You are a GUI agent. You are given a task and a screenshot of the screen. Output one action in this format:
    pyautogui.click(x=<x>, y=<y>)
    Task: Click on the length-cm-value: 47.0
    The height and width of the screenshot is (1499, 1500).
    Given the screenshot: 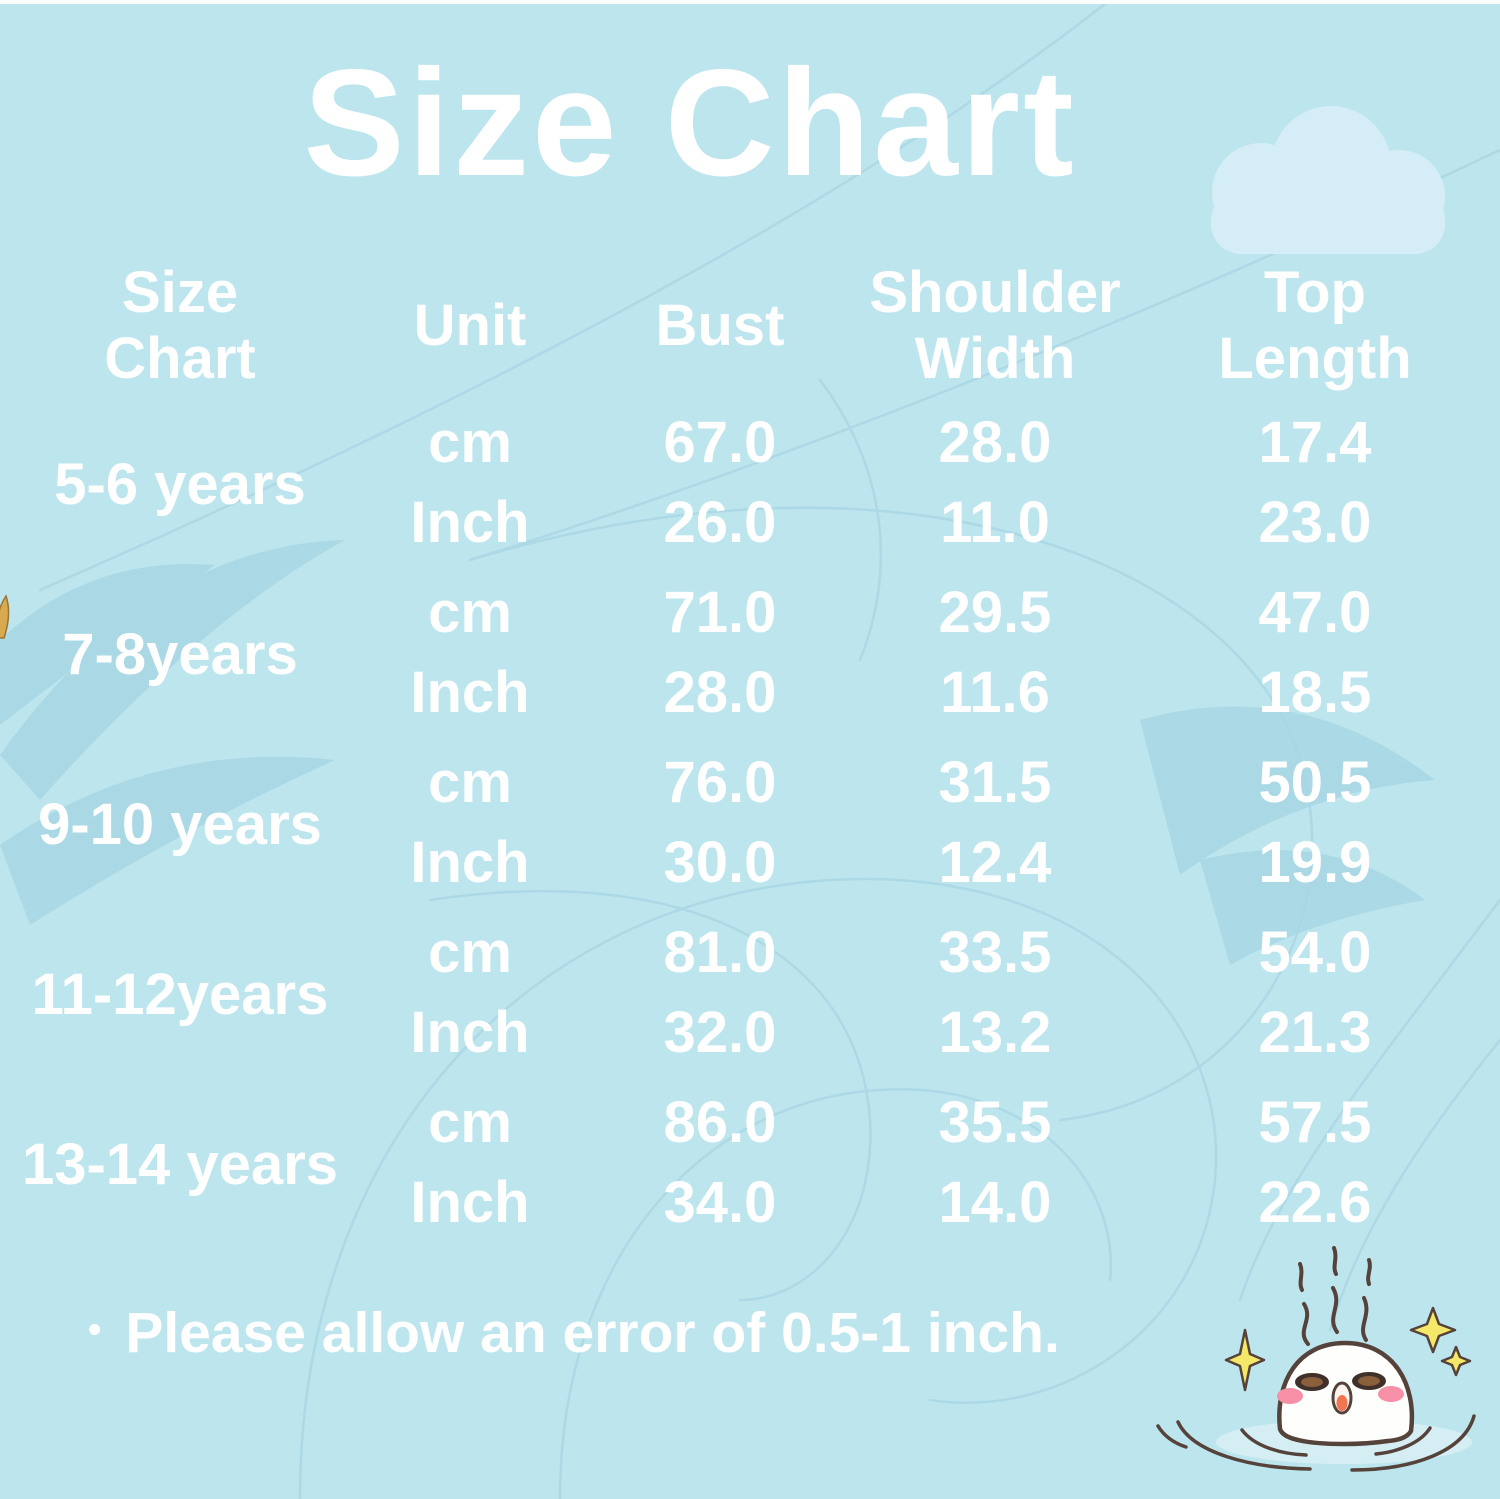 What is the action you would take?
    pyautogui.click(x=1315, y=612)
    